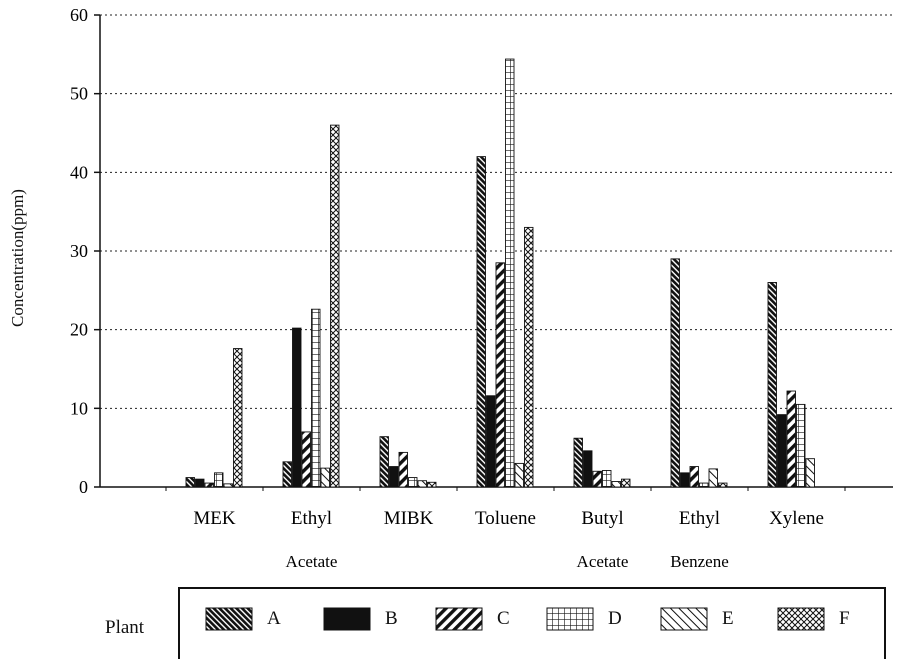 The height and width of the screenshot is (659, 903). I want to click on y-tick-label: 0, so click(83, 487).